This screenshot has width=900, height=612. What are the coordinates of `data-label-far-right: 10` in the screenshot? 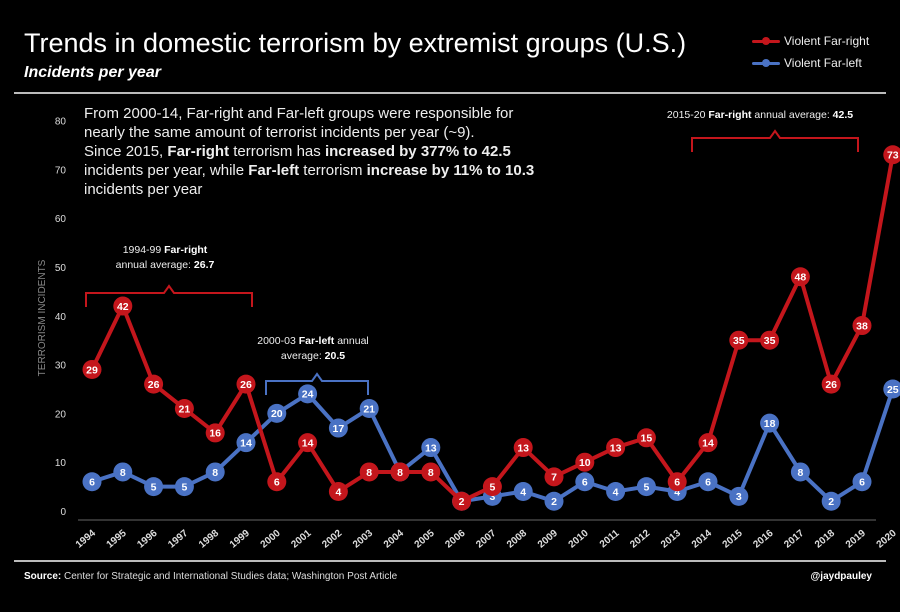 It's located at (585, 463).